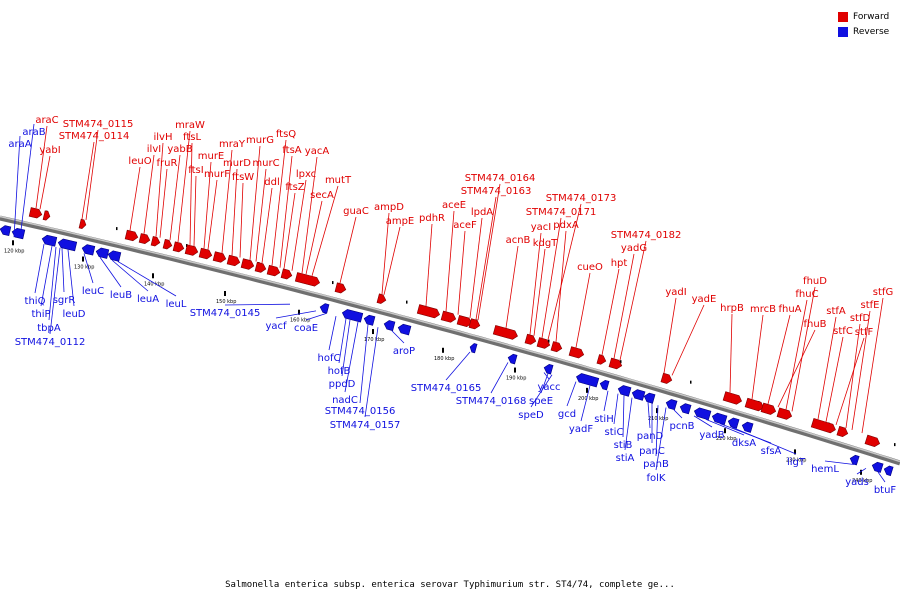  I want to click on gene-label: panC, so click(652, 451).